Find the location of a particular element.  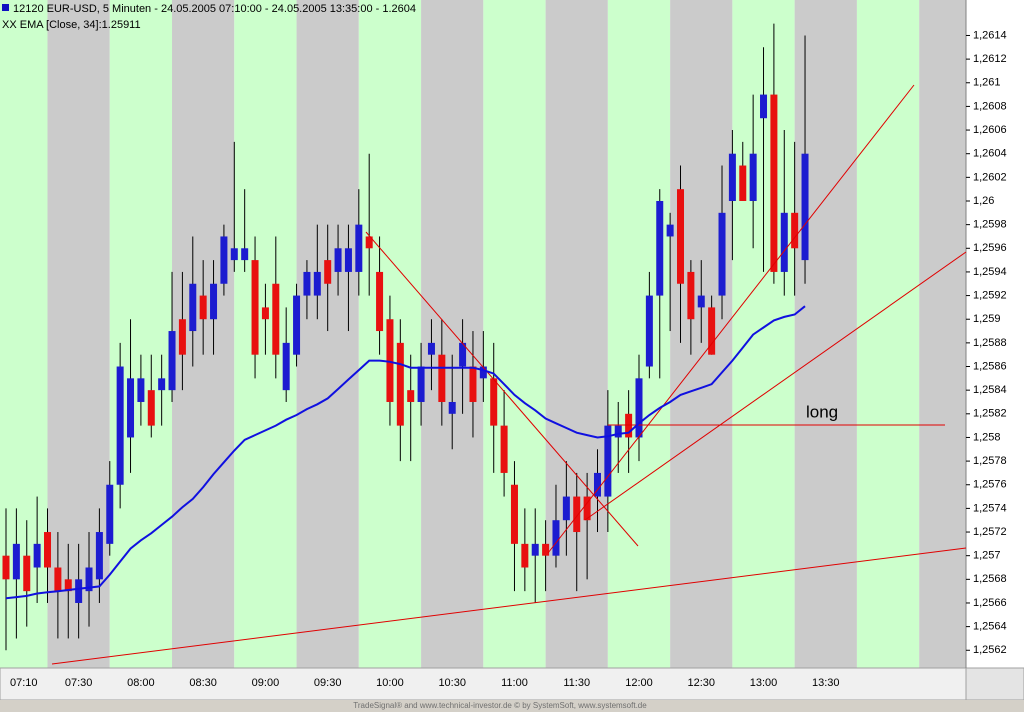

y-tick-label: 1,259 is located at coordinates (987, 319).